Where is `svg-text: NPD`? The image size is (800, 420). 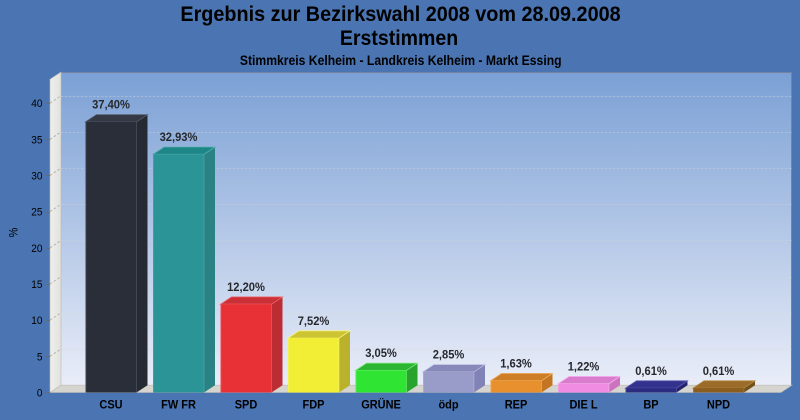
svg-text: NPD is located at coordinates (718, 405).